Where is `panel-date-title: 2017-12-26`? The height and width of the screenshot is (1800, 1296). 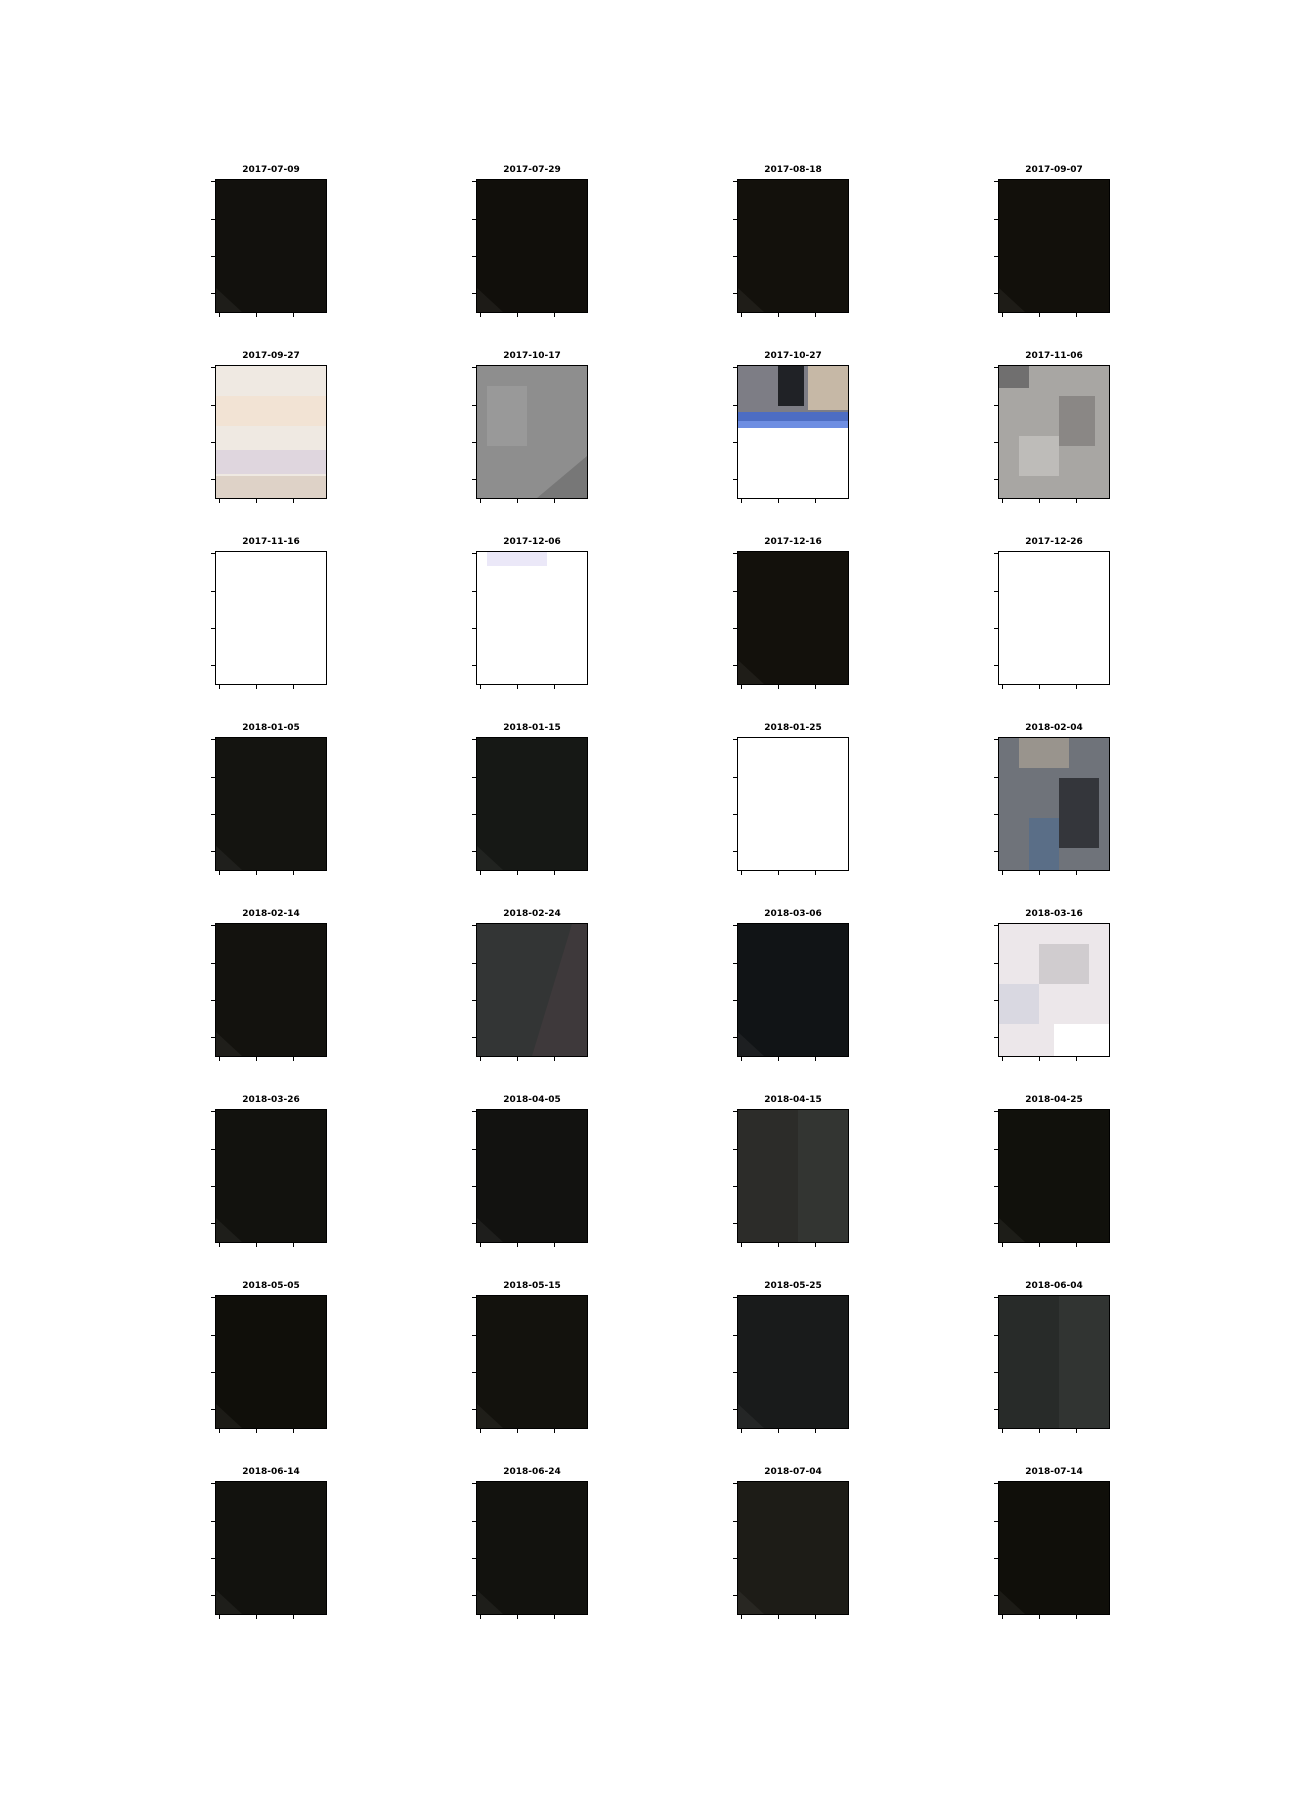 panel-date-title: 2017-12-26 is located at coordinates (1054, 542).